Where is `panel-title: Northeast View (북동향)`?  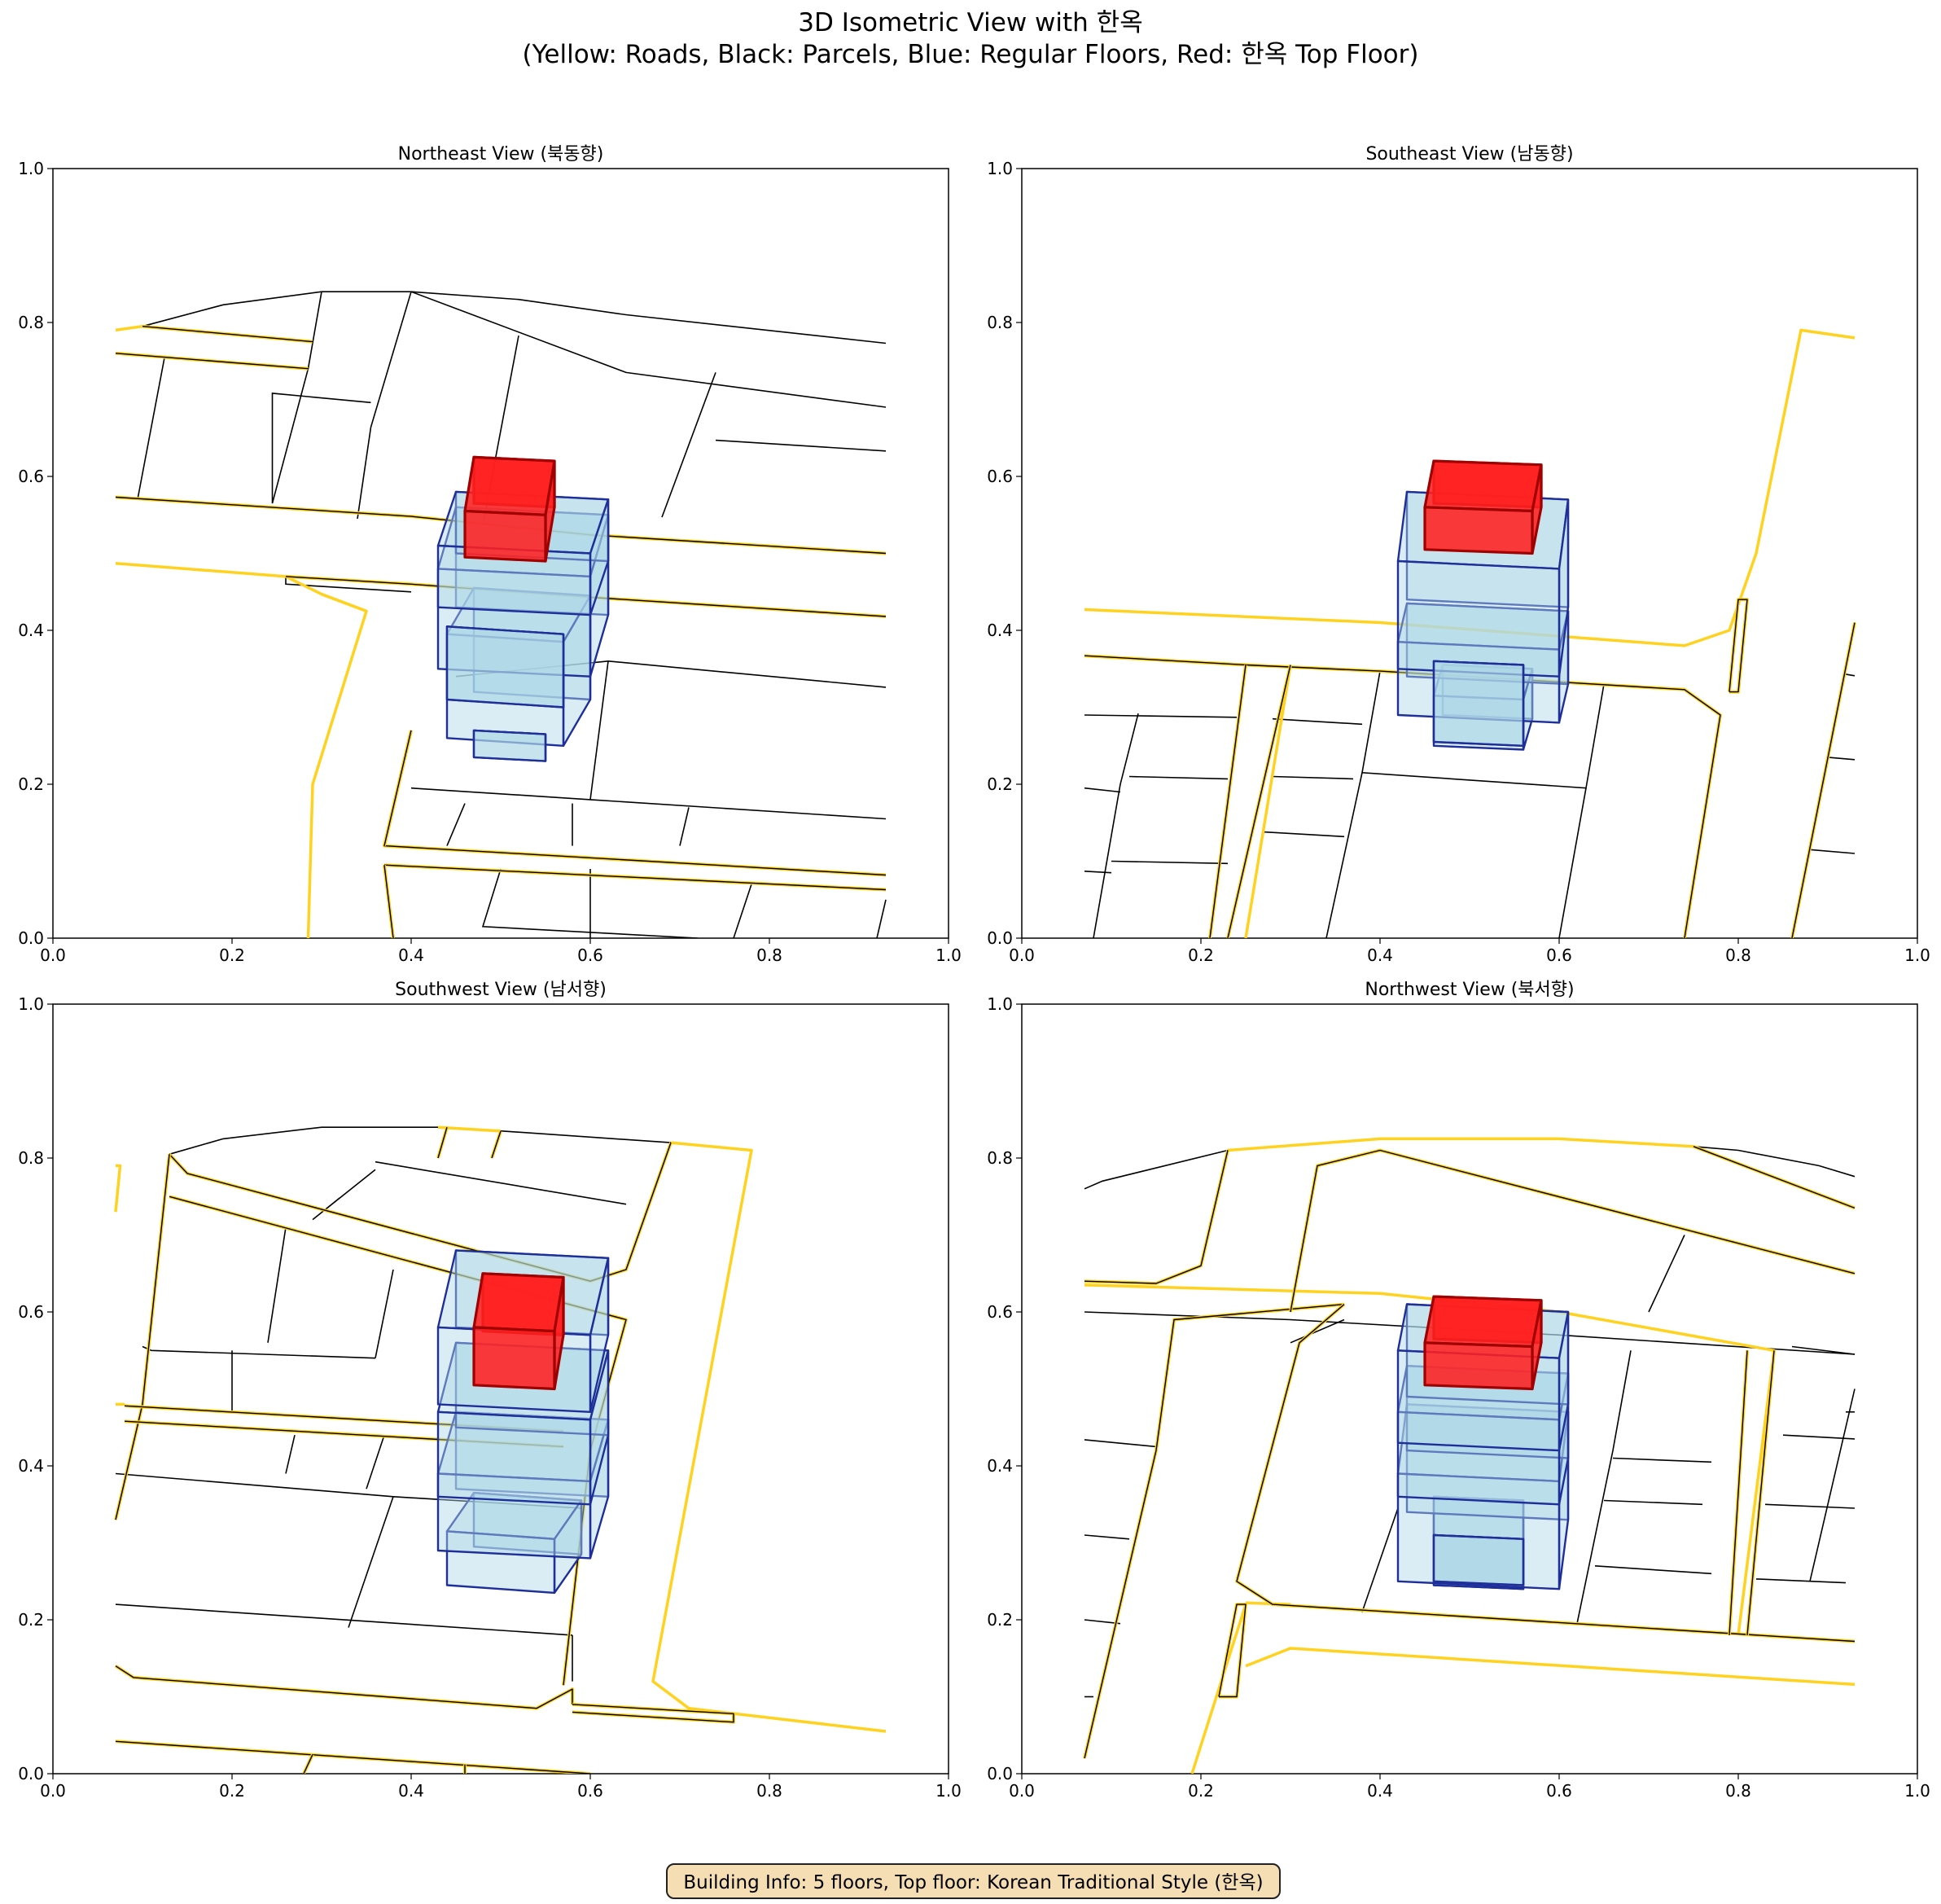
panel-title: Northeast View (북동향) is located at coordinates (501, 154).